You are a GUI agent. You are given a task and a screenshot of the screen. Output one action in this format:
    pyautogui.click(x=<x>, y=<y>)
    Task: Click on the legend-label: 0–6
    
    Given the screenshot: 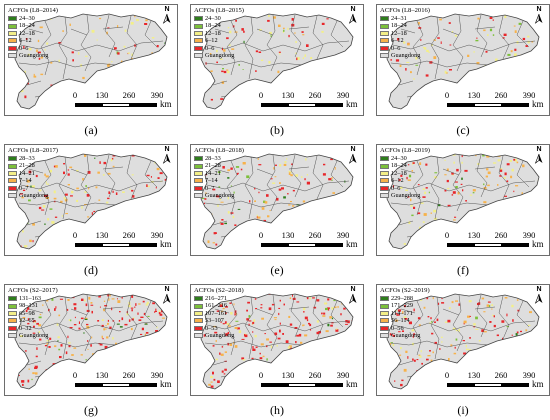 What is the action you would take?
    pyautogui.click(x=210, y=48)
    